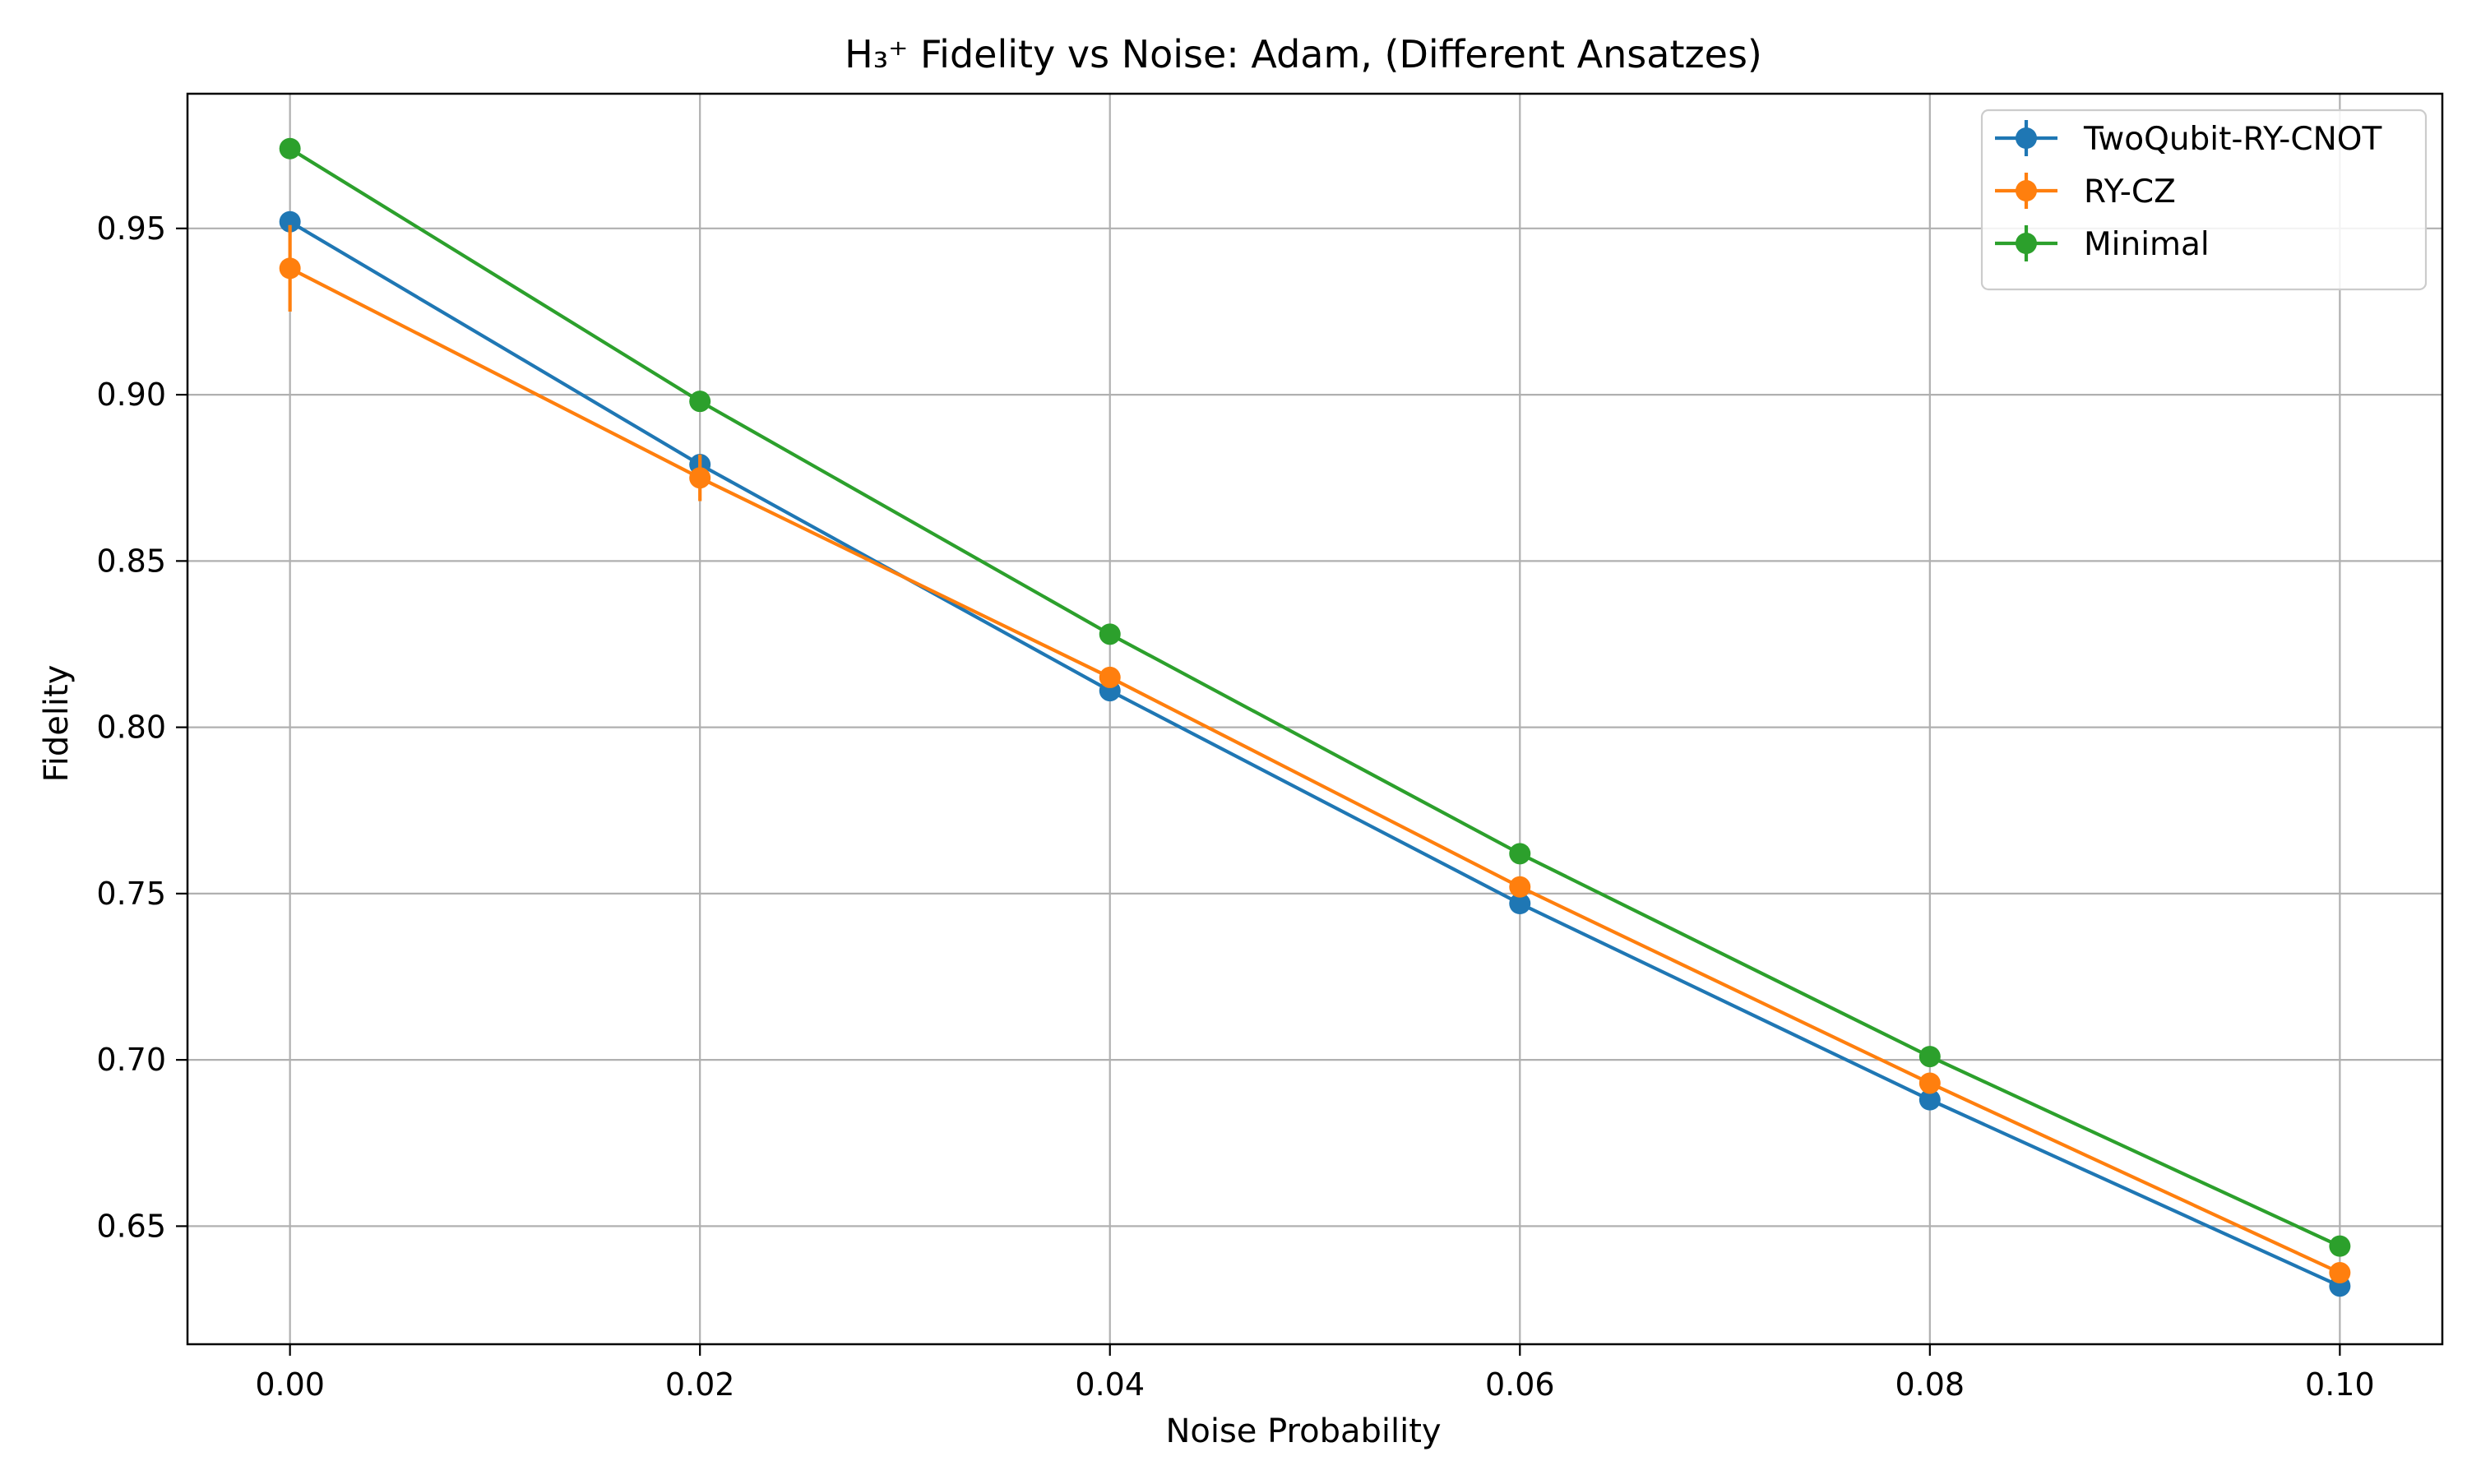 The image size is (2467, 1484). I want to click on y-axis-label: Fidelity, so click(57, 724).